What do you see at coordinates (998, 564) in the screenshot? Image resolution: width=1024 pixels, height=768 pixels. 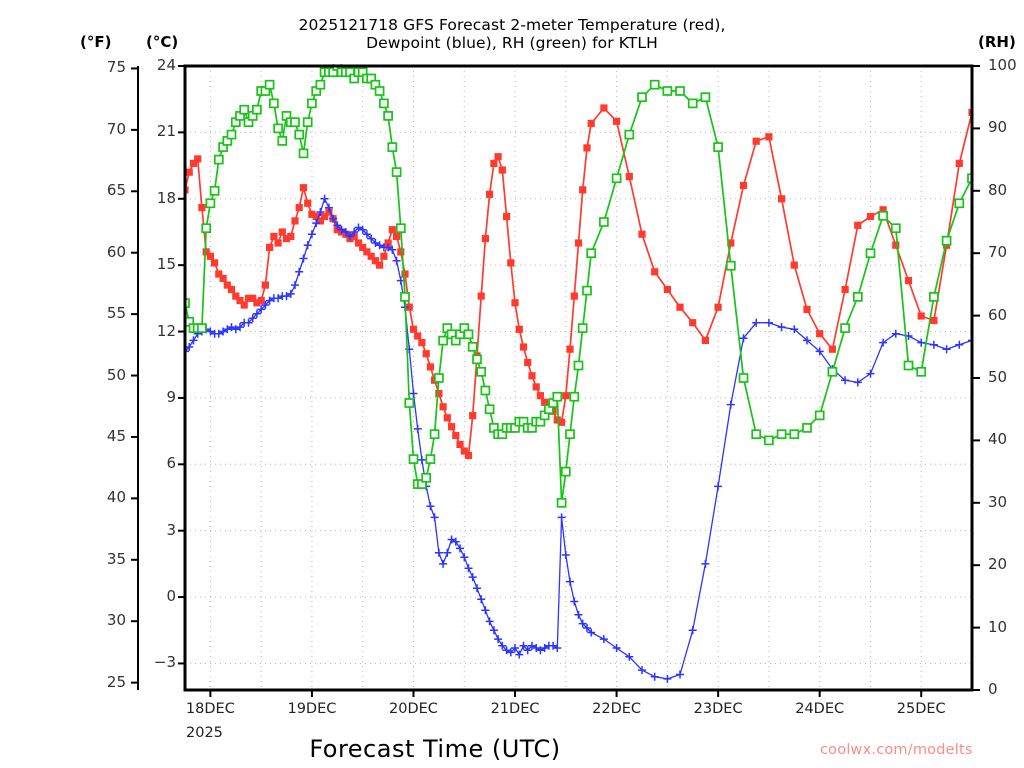 I see `rh-tick-20: 20` at bounding box center [998, 564].